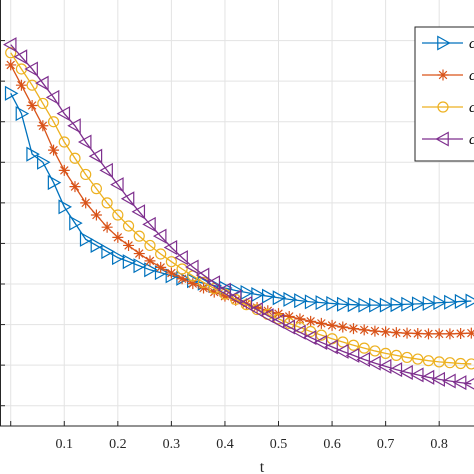 This screenshot has height=474, width=474. Describe the element at coordinates (279, 444) in the screenshot. I see `x-tick-label: 0.5` at that location.